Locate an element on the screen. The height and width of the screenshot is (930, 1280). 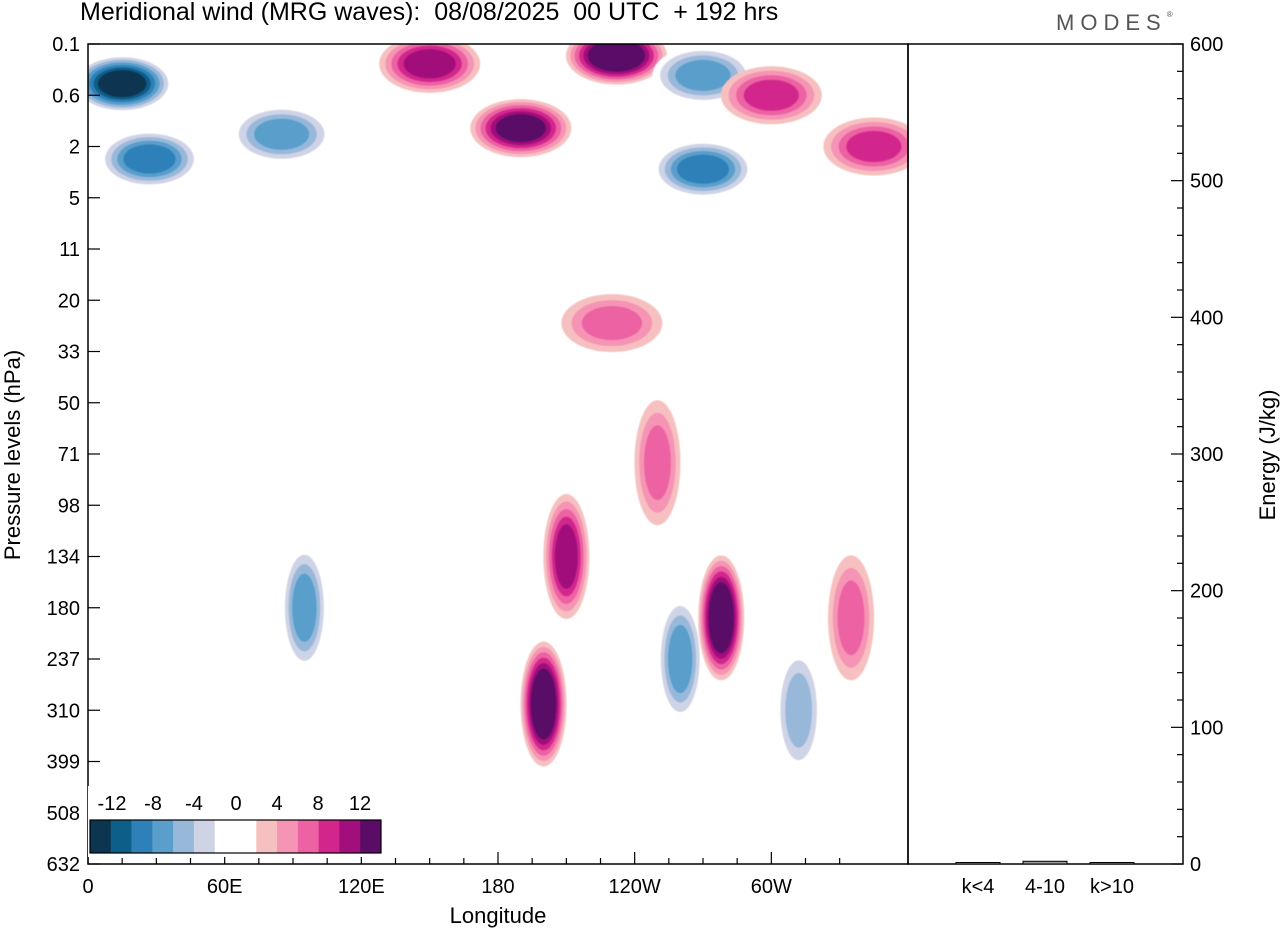
y-tick-label: 11 is located at coordinates (69, 250).